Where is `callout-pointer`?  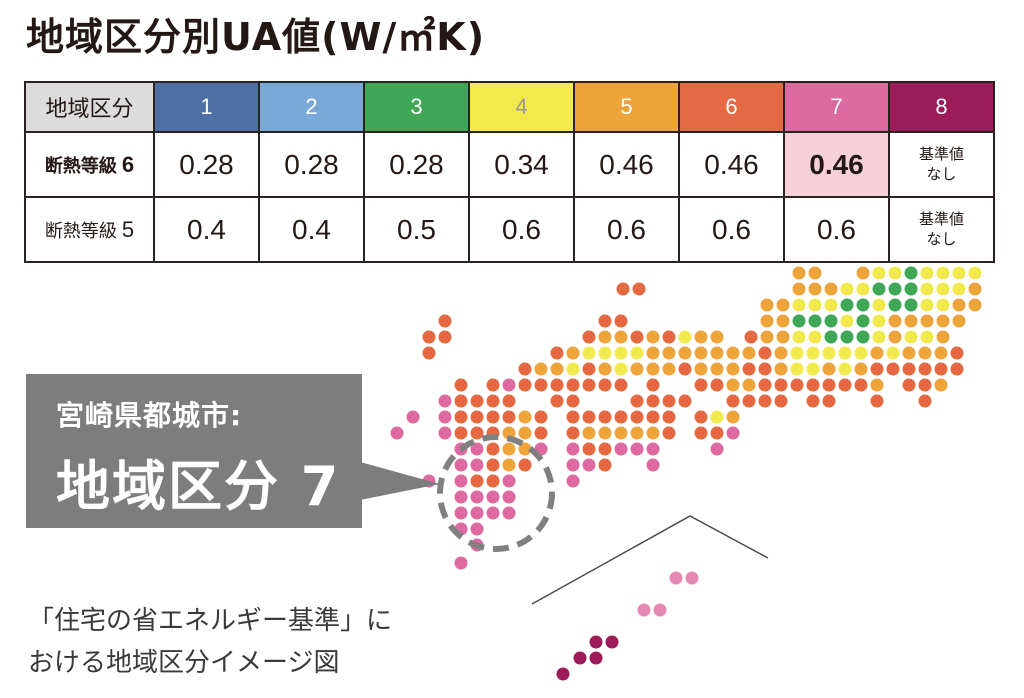
callout-pointer is located at coordinates (400, 481).